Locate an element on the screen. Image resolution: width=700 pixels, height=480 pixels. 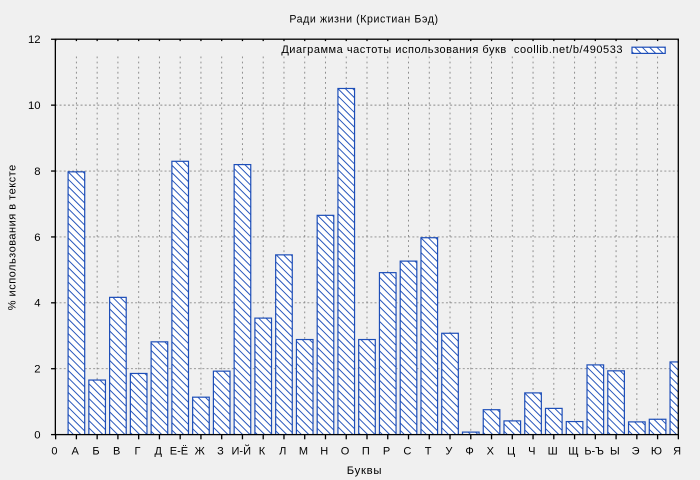
svg-text: В is located at coordinates (116, 452).